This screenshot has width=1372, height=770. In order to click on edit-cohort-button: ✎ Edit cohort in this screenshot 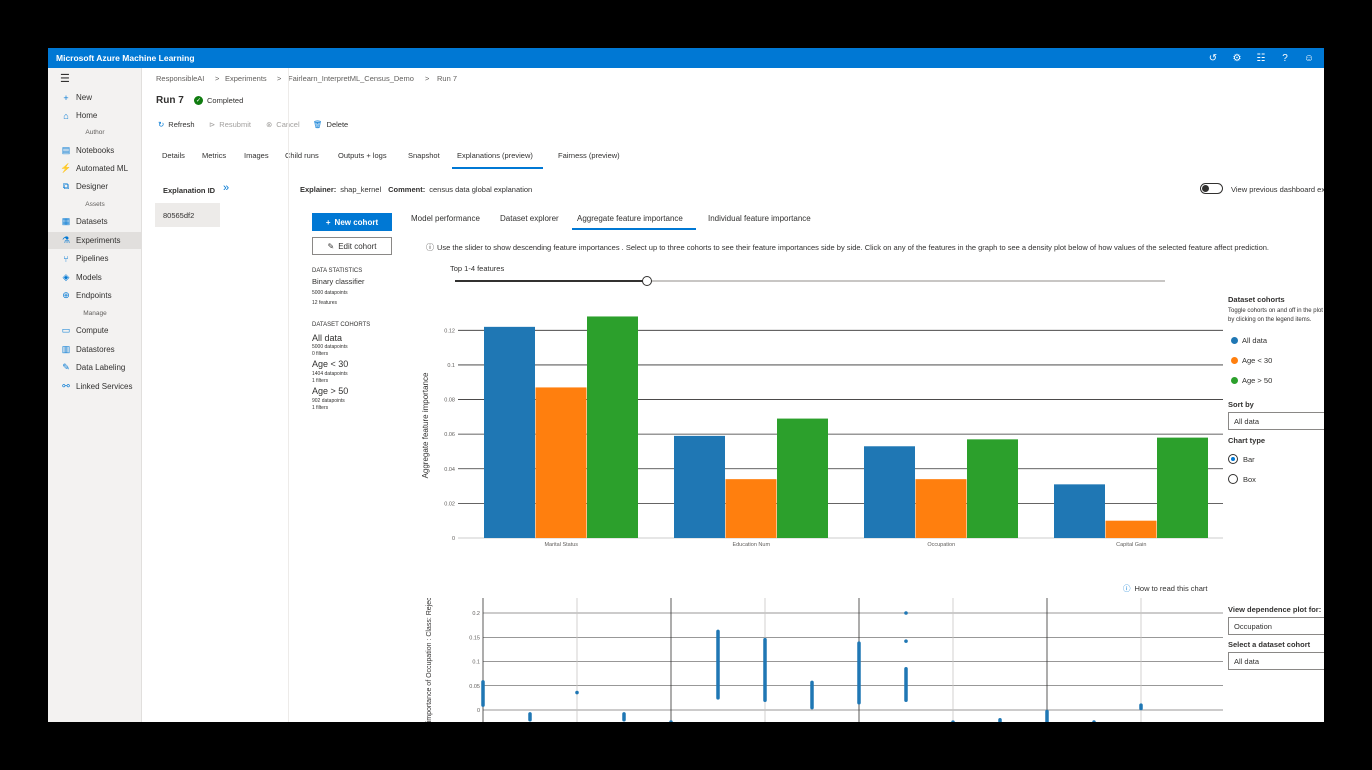, I will do `click(352, 246)`.